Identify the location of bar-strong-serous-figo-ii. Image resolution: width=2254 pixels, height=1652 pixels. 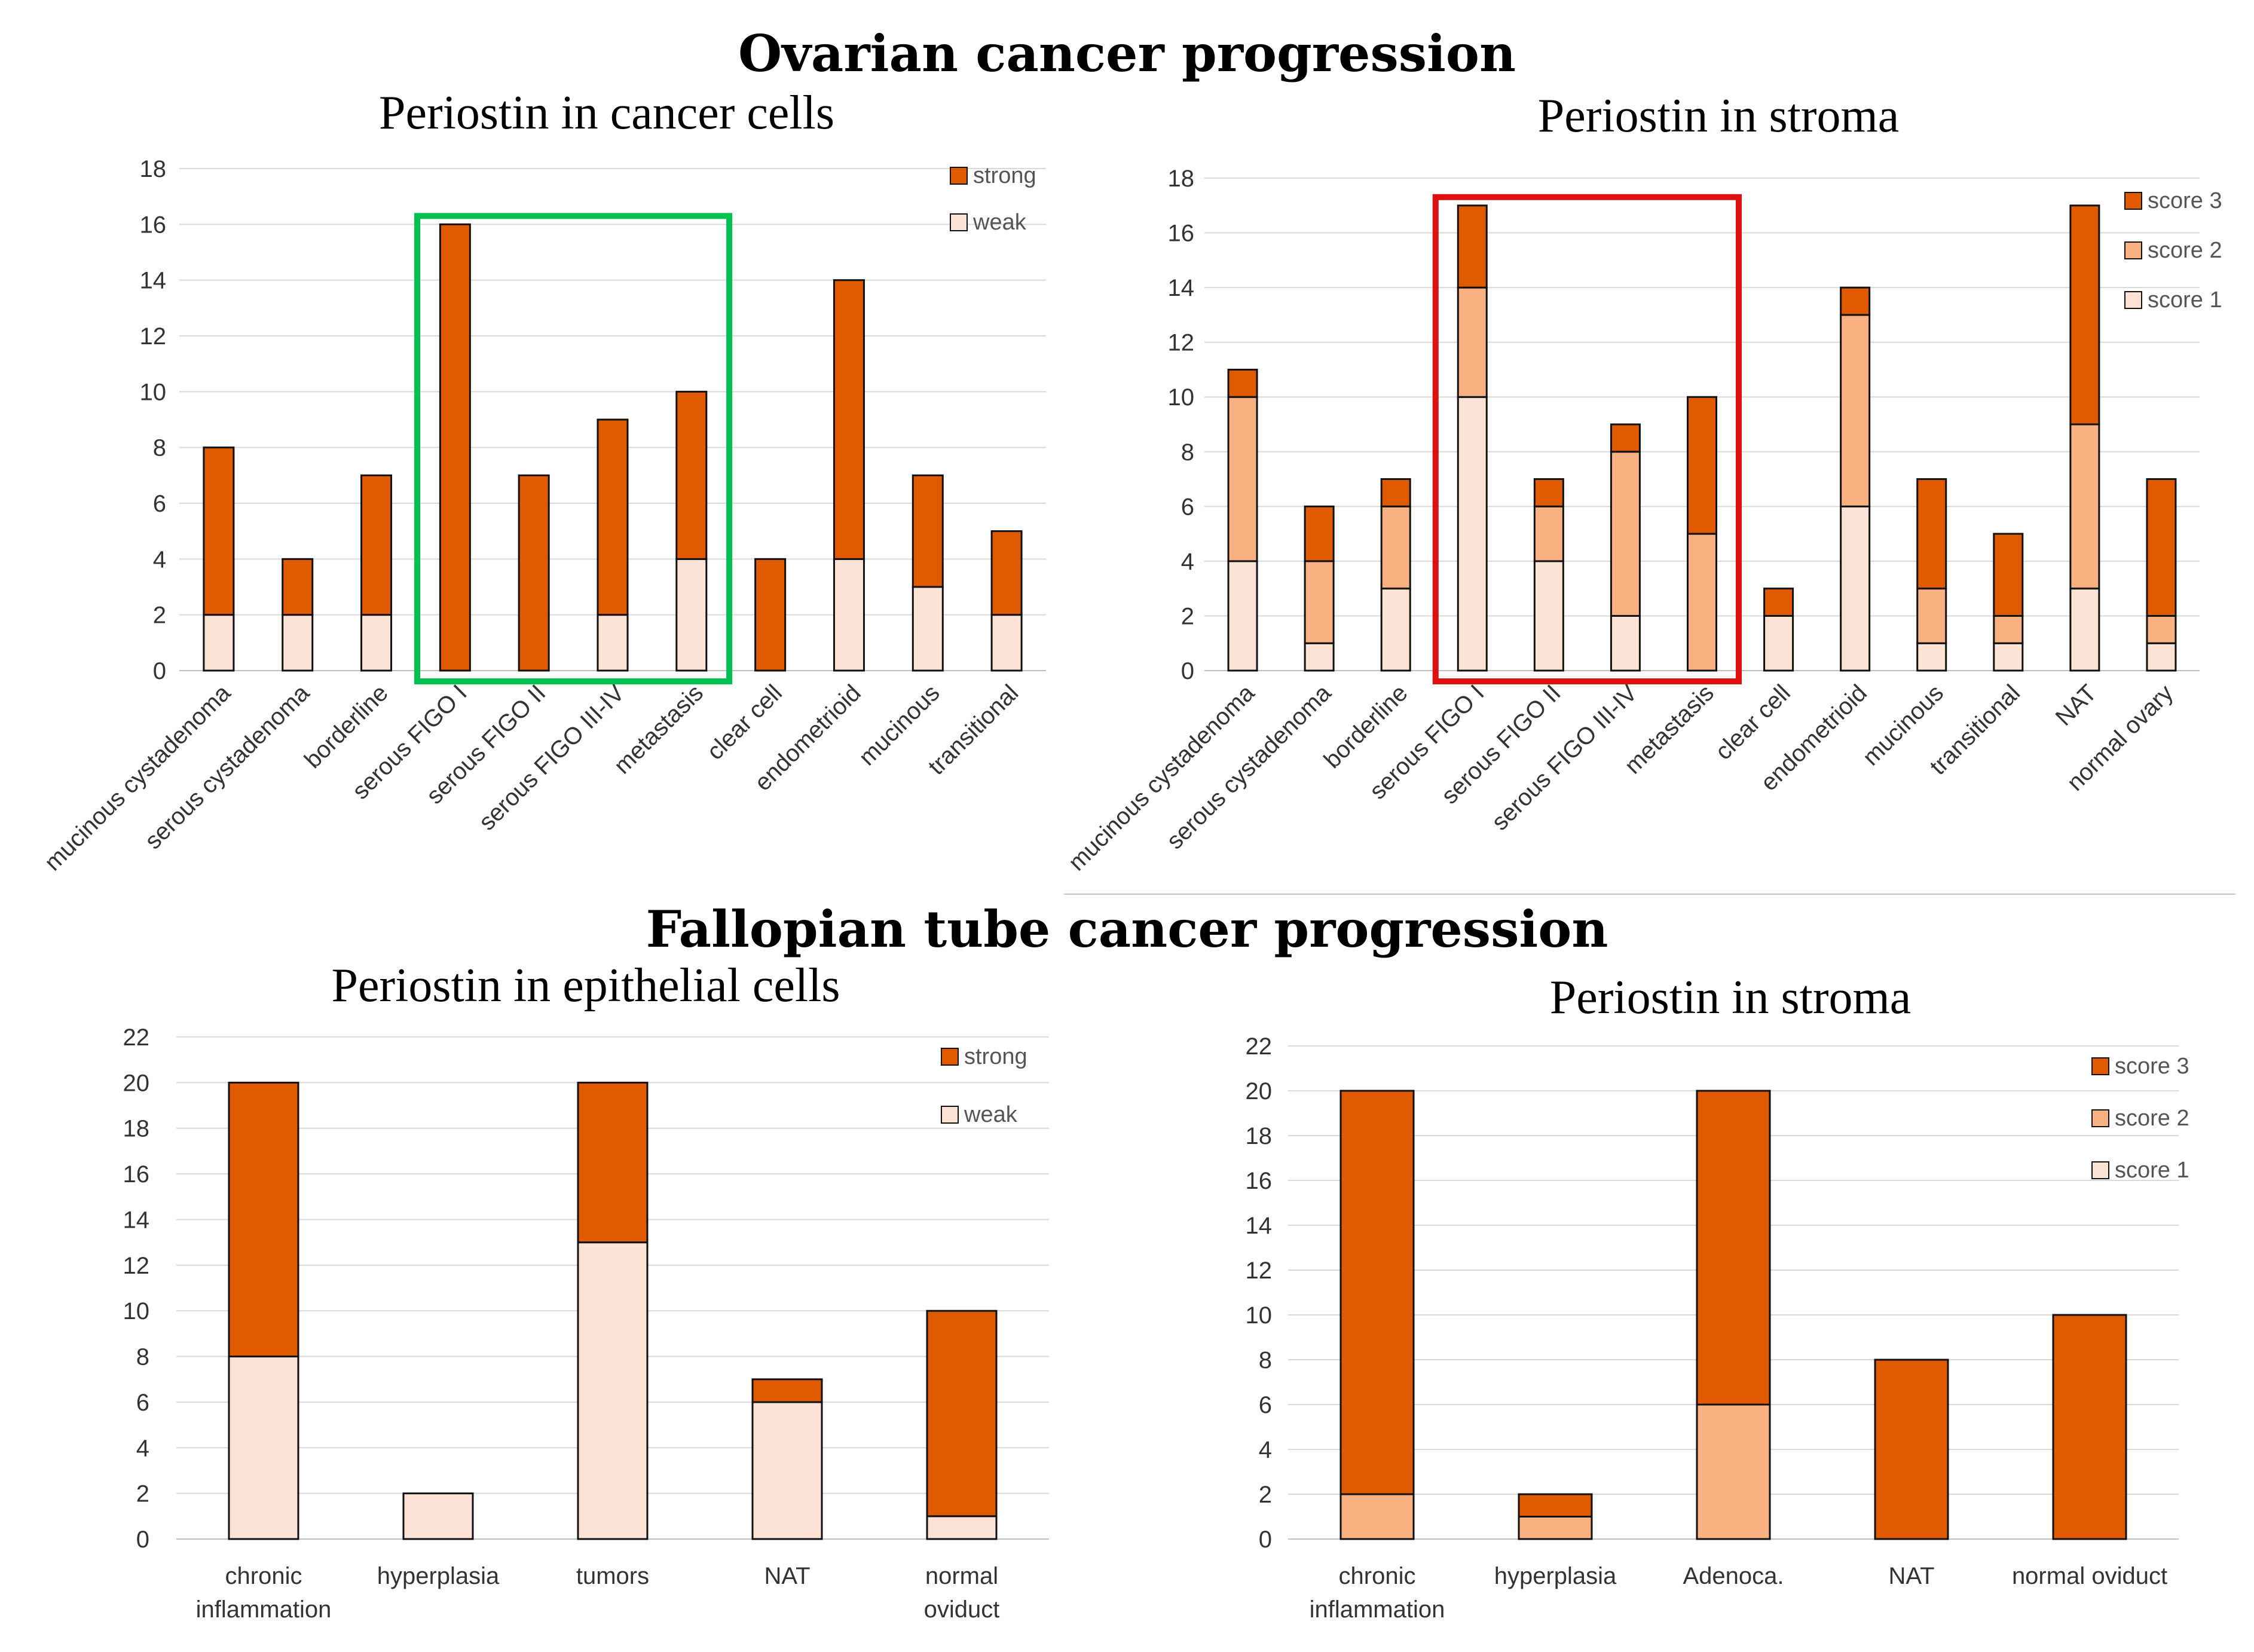
(534, 573).